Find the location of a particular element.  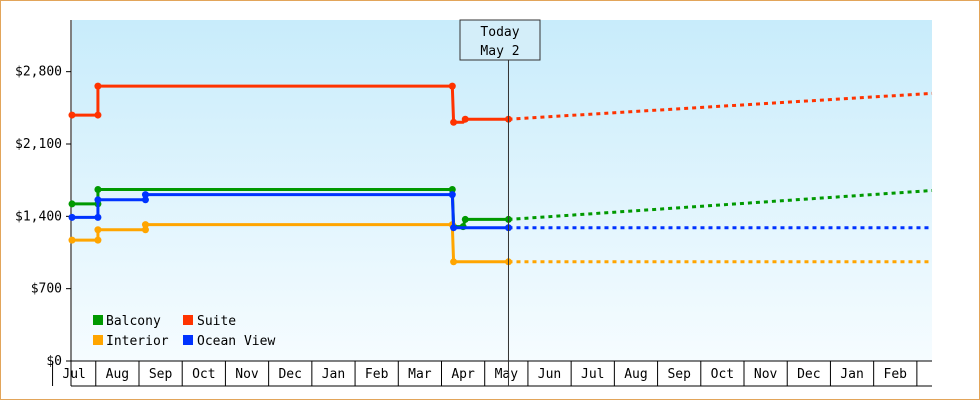

today-label-line2: May 2 is located at coordinates (499, 51).